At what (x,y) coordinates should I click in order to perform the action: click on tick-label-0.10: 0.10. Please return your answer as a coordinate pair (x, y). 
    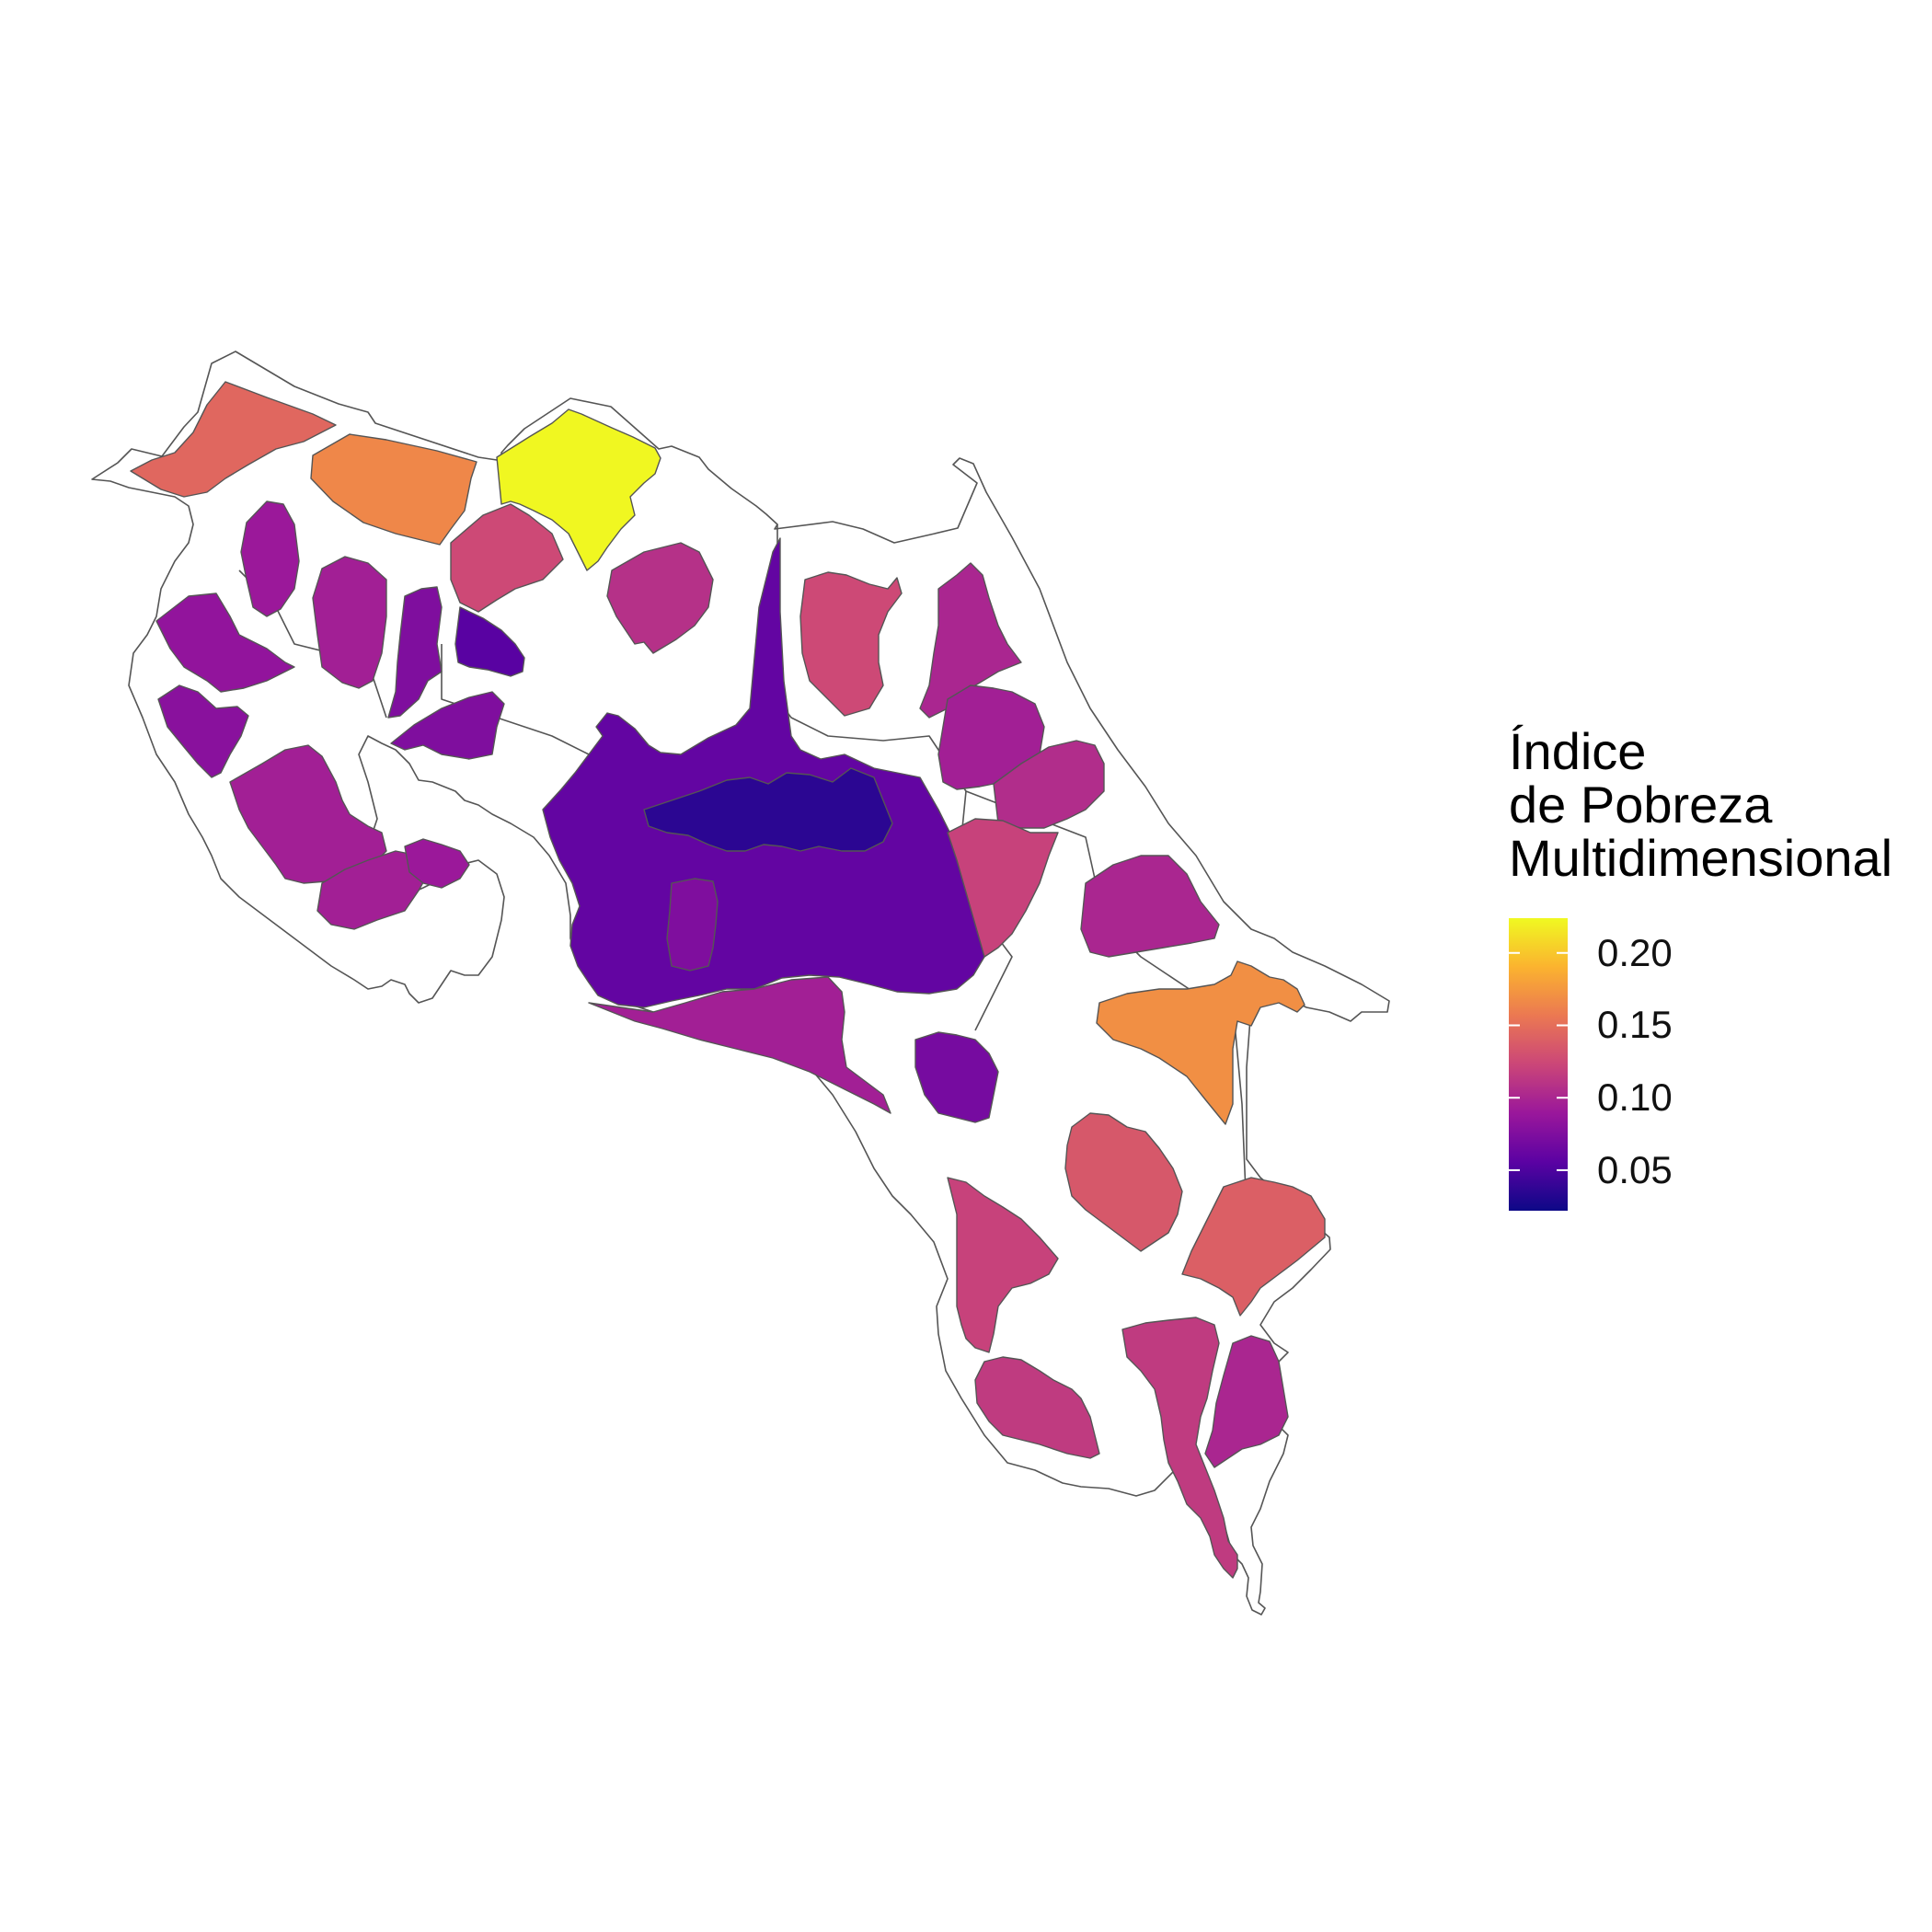
    Looking at the image, I should click on (1635, 1097).